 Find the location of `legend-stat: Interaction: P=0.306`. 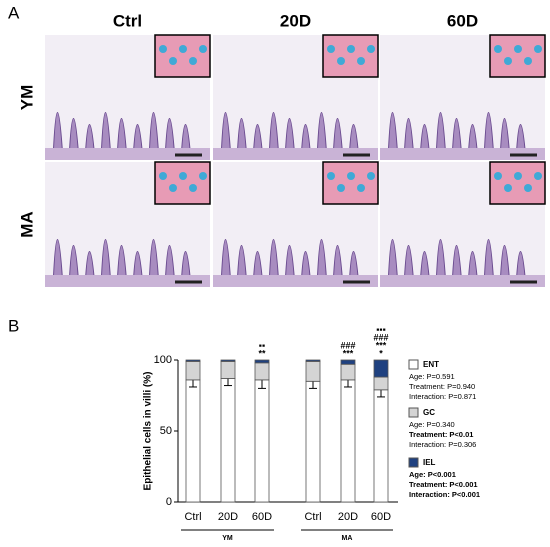

legend-stat: Interaction: P=0.306 is located at coordinates (442, 444).